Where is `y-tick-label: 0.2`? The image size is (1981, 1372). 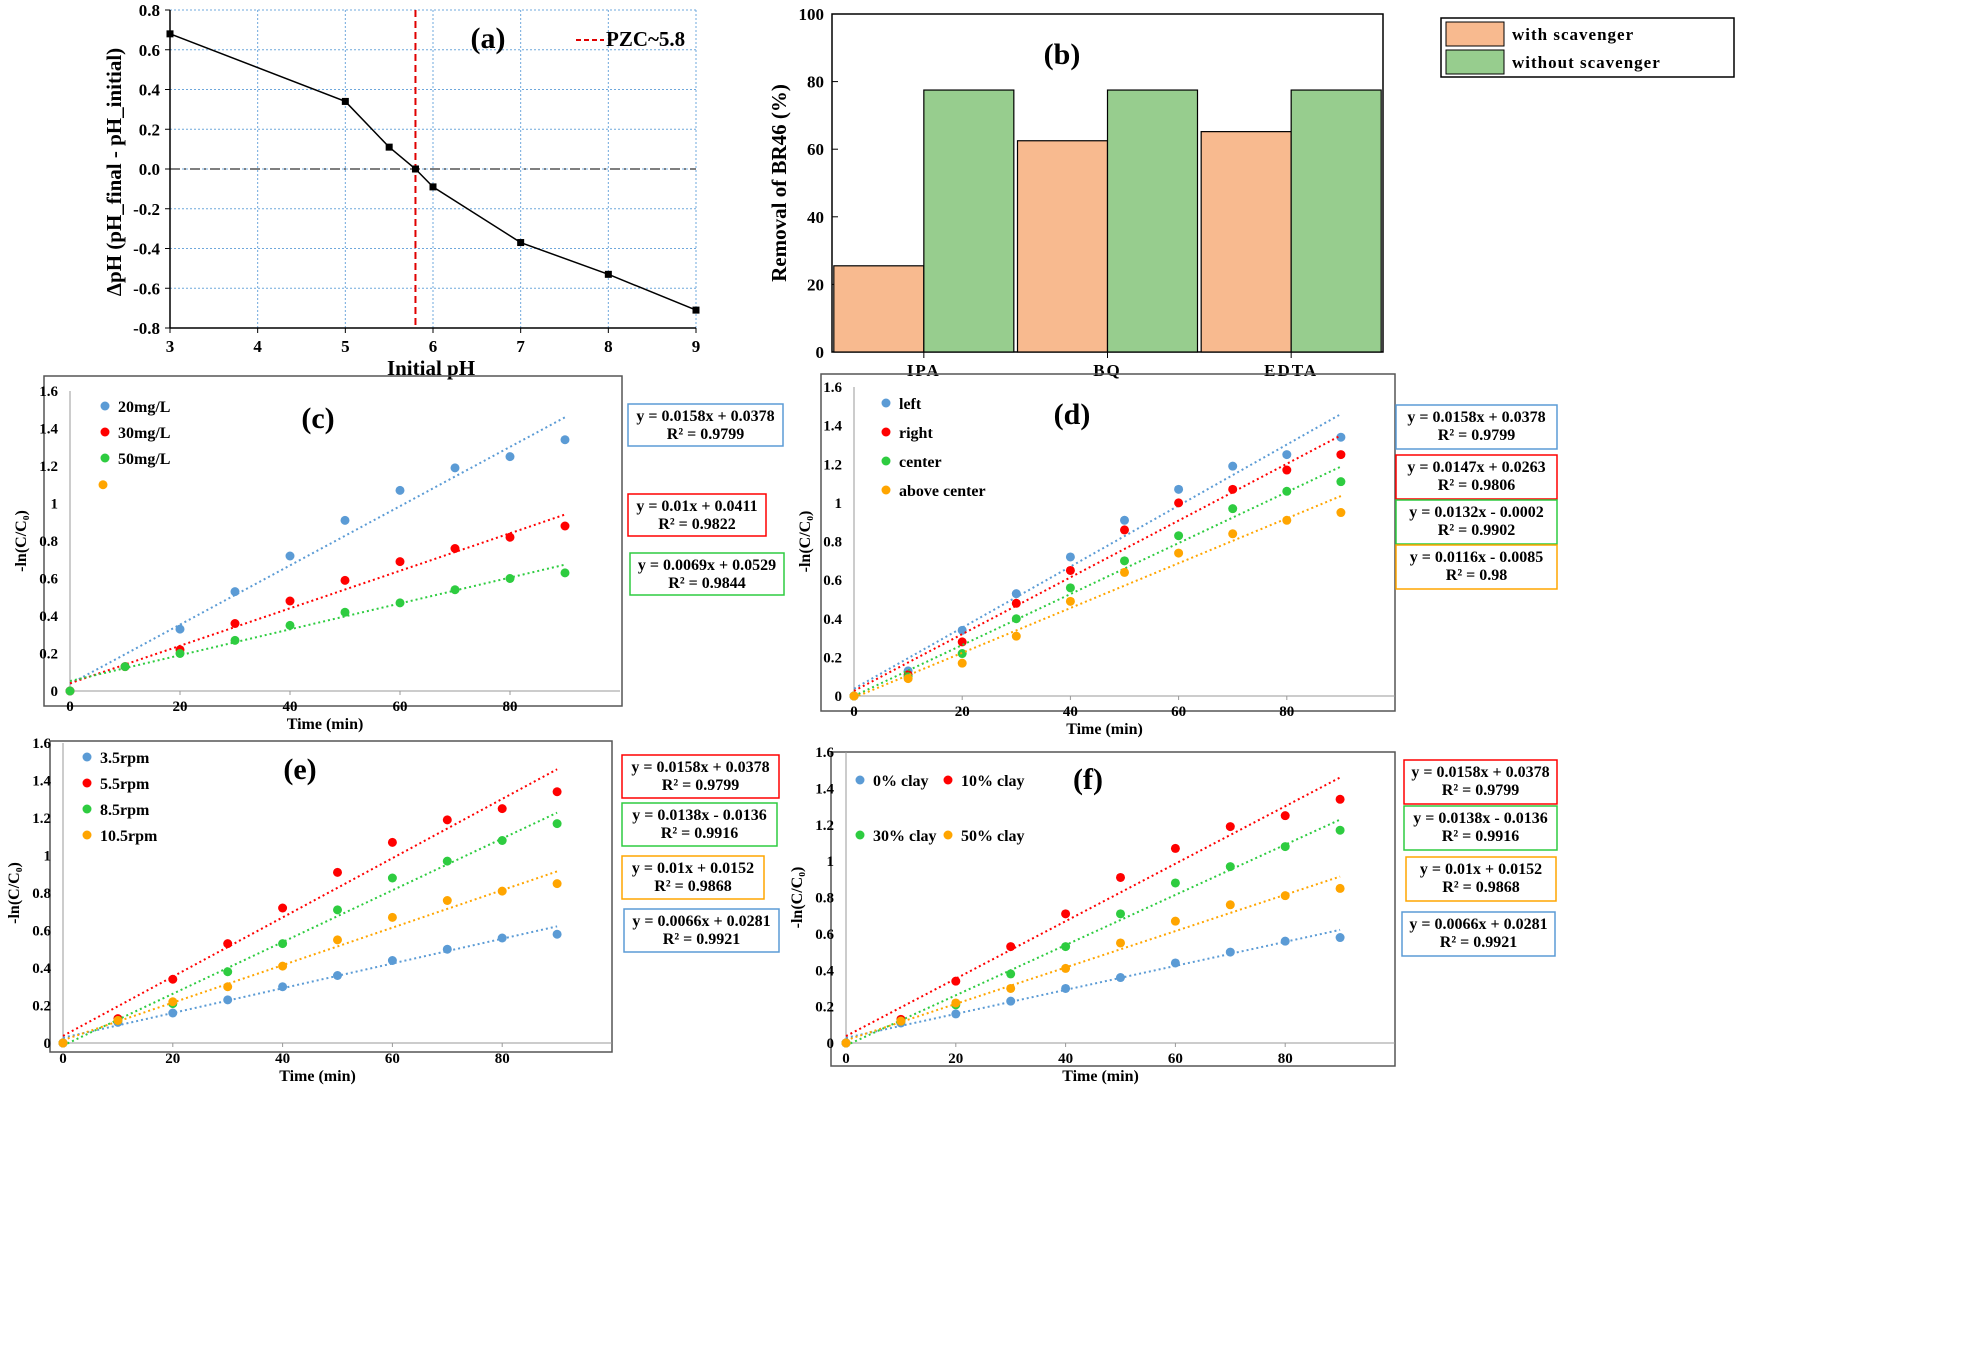
y-tick-label: 0.2 is located at coordinates (48, 655).